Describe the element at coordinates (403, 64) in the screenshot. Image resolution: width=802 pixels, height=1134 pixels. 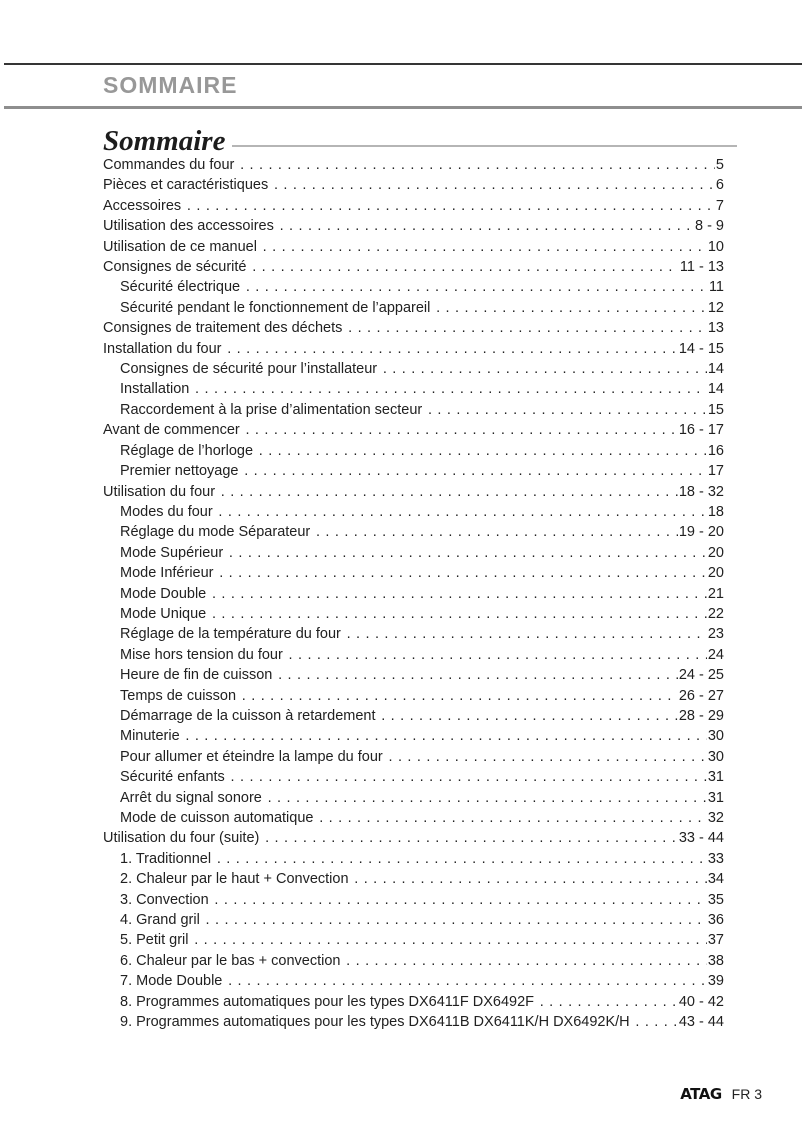
I see `header-top-rule` at that location.